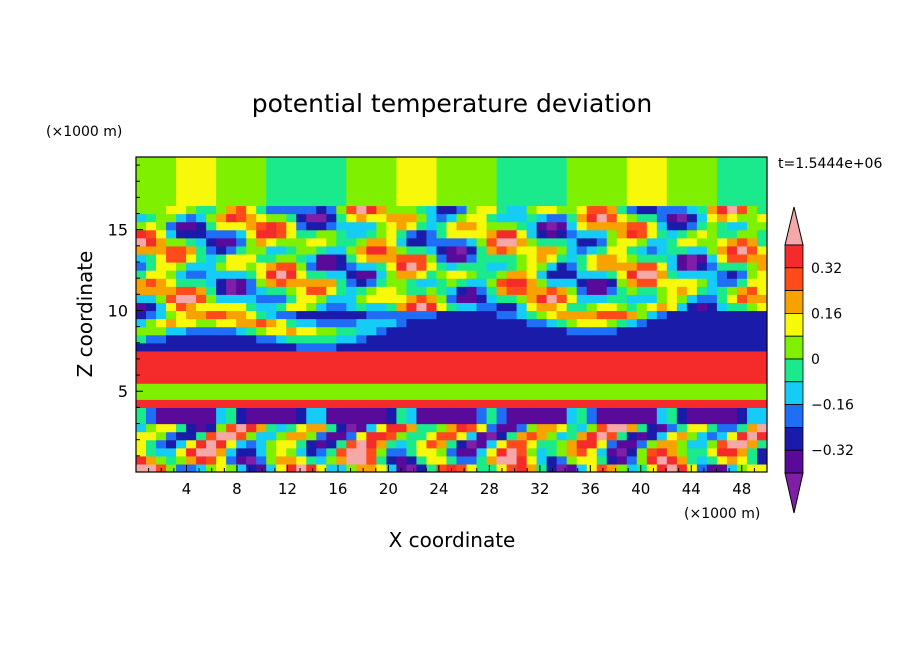  Describe the element at coordinates (438, 489) in the screenshot. I see `x-tick-label: 24` at that location.